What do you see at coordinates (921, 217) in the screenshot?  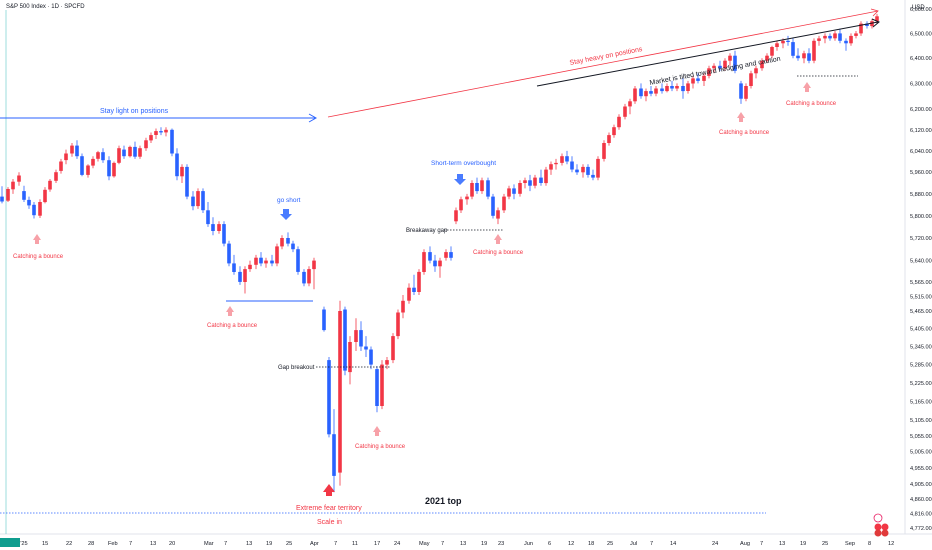 I see `y-tick-label: 5,800.00` at bounding box center [921, 217].